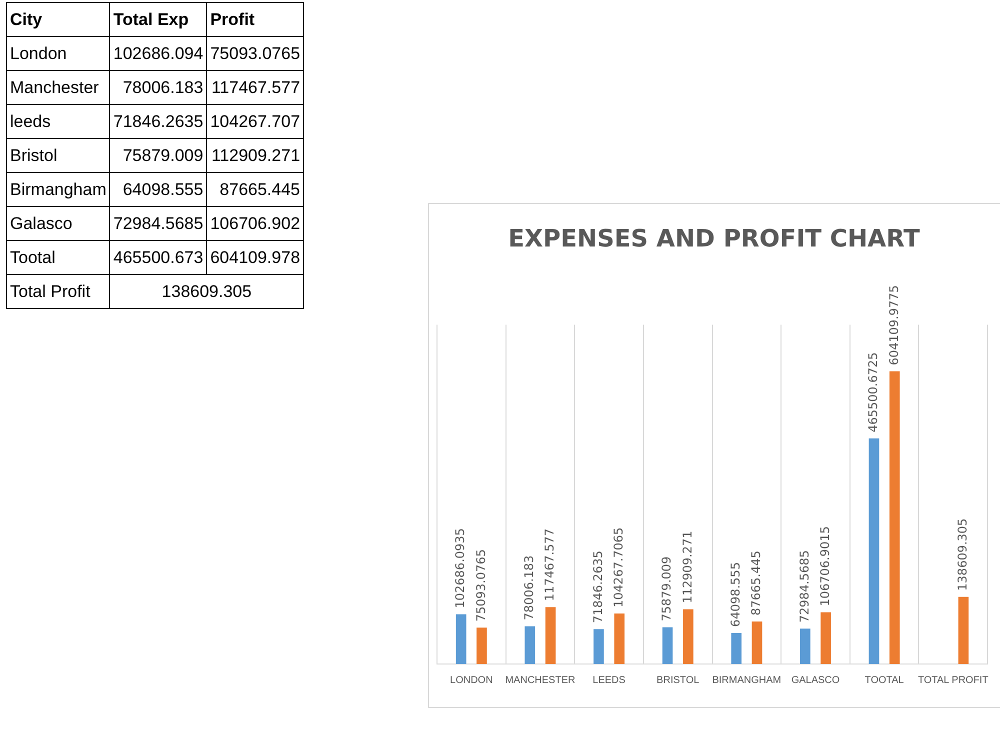  I want to click on text: 72984.5685, so click(158, 223).